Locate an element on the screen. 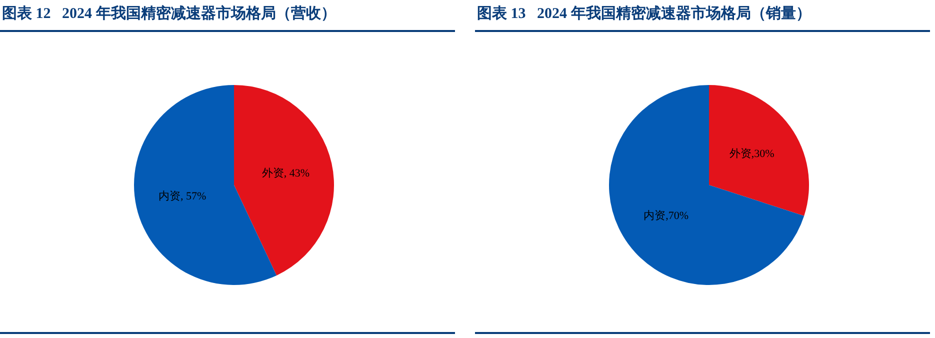  chart-title: 图表 13 2024 年我国精密减速器市场格局（销量） is located at coordinates (644, 13).